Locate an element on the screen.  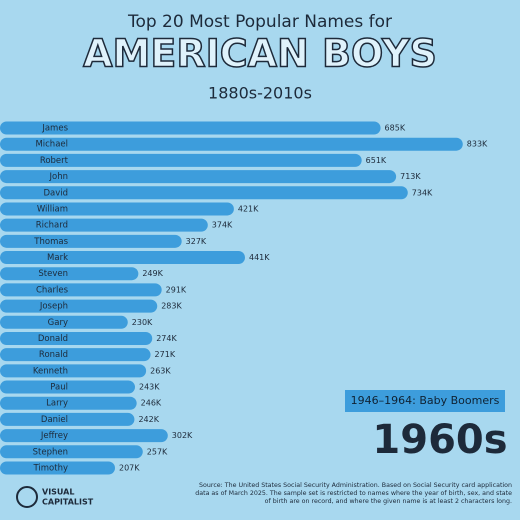
value-label: 302K is located at coordinates (182, 435).